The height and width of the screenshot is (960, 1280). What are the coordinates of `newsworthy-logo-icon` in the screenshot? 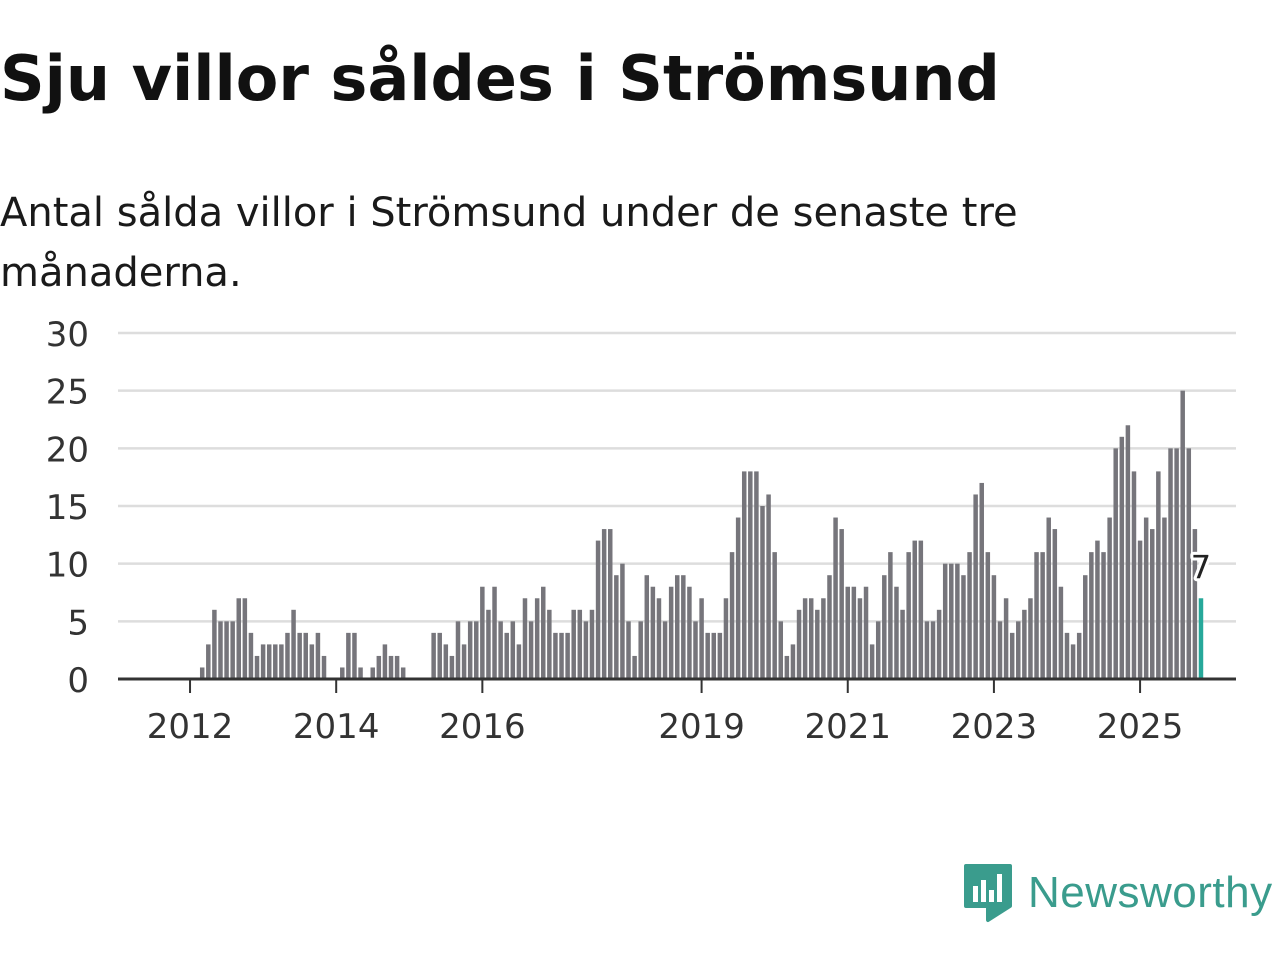 It's located at (988, 893).